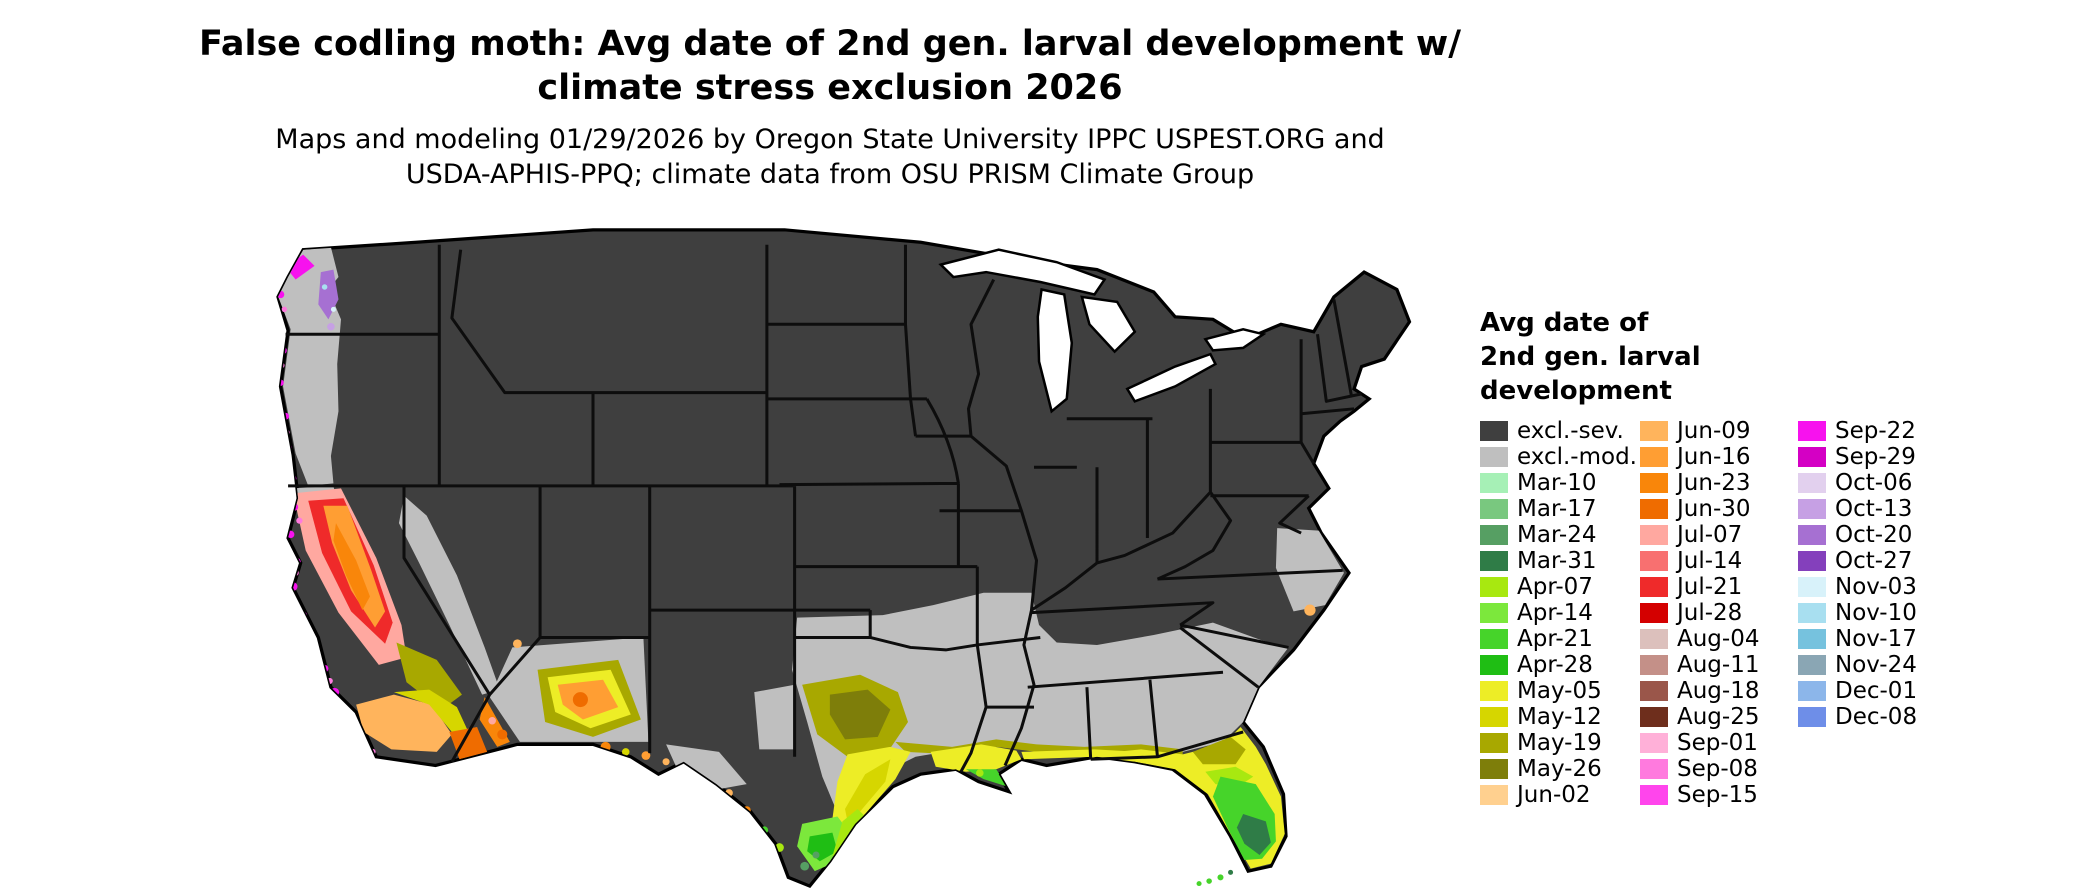  Describe the element at coordinates (431, 712) in the screenshot. I see `region-socal-yellow` at that location.